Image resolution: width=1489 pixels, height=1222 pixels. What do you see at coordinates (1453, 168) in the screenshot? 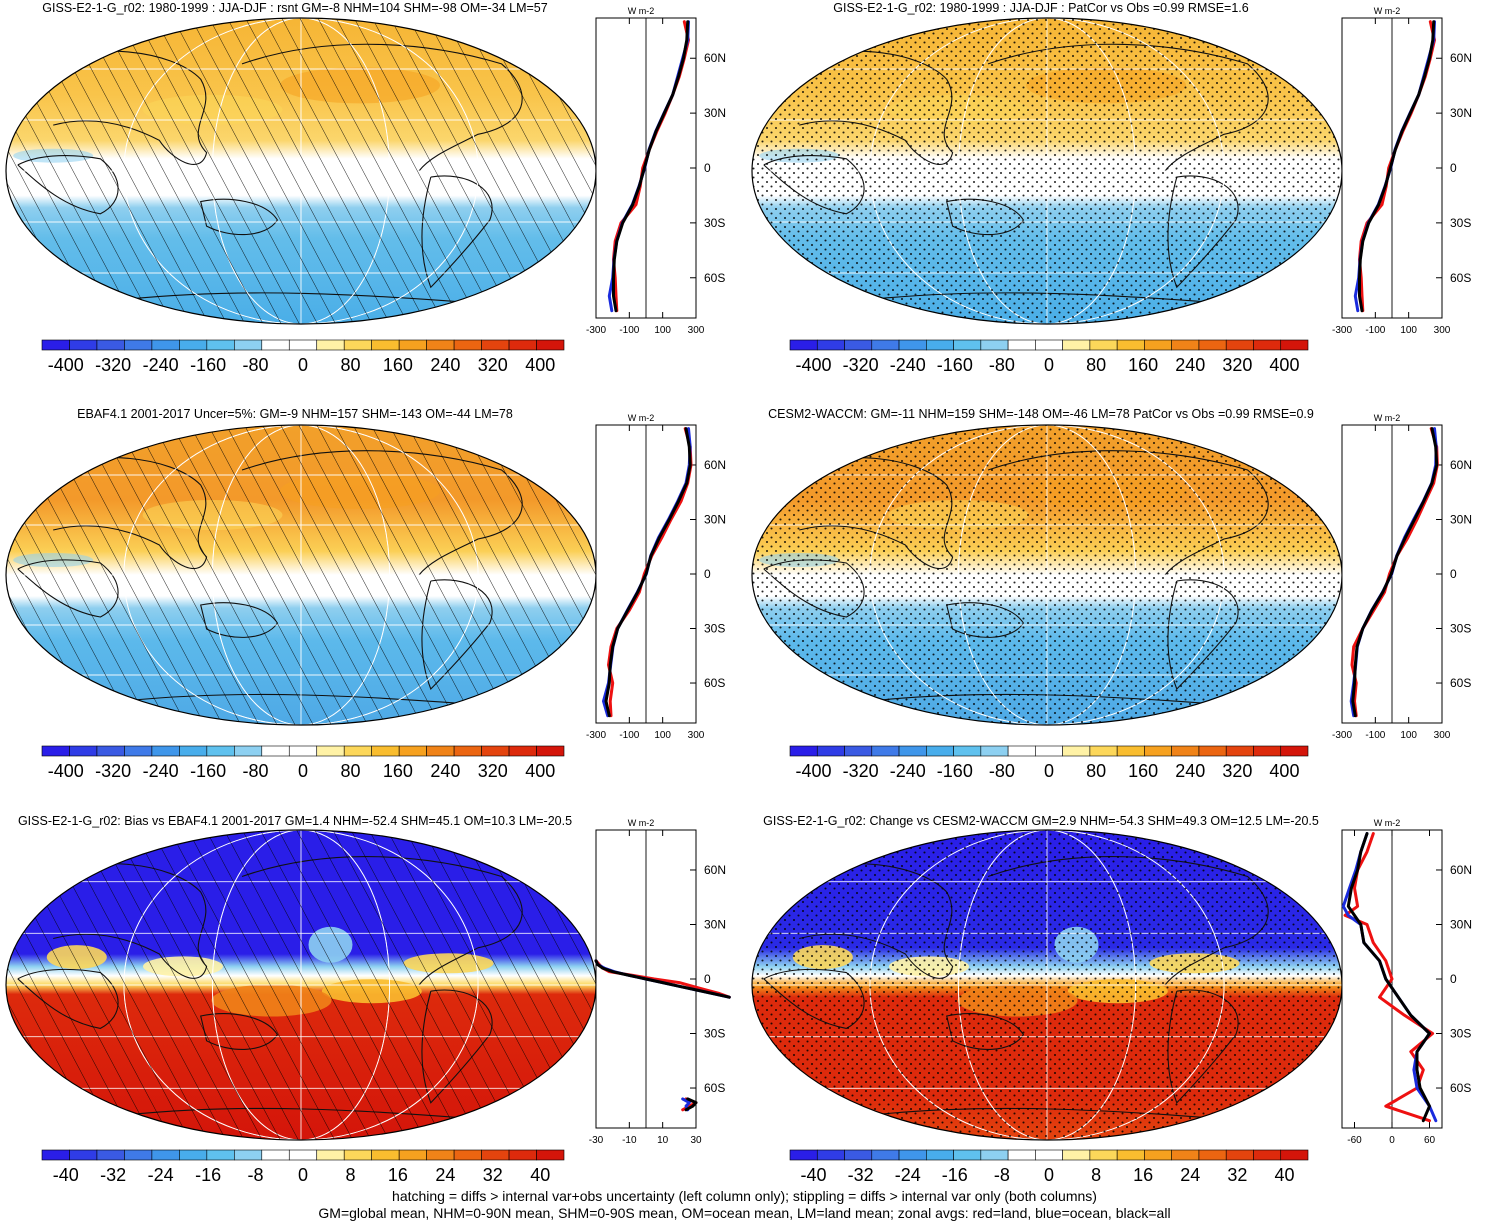
I see `y-tick-label: 0` at bounding box center [1453, 168].